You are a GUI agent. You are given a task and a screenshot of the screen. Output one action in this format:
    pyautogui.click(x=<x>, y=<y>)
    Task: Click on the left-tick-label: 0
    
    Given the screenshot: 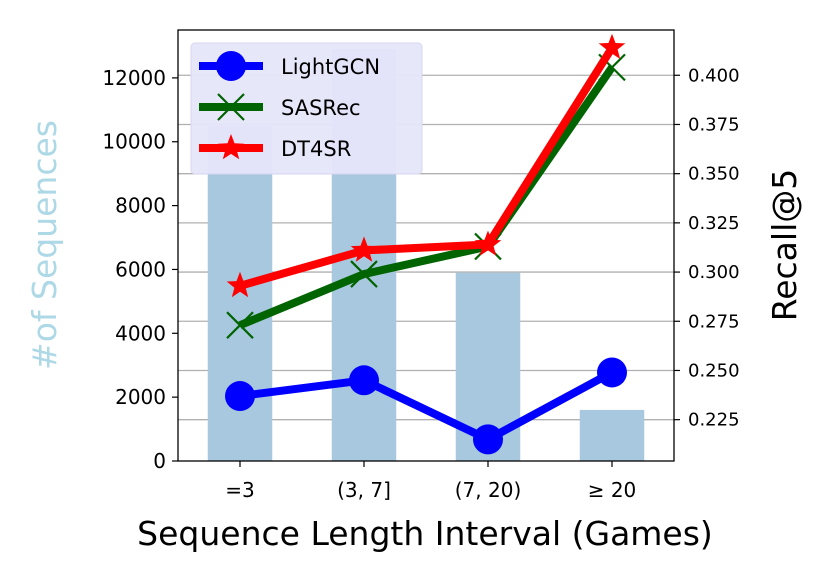 What is the action you would take?
    pyautogui.click(x=159, y=461)
    